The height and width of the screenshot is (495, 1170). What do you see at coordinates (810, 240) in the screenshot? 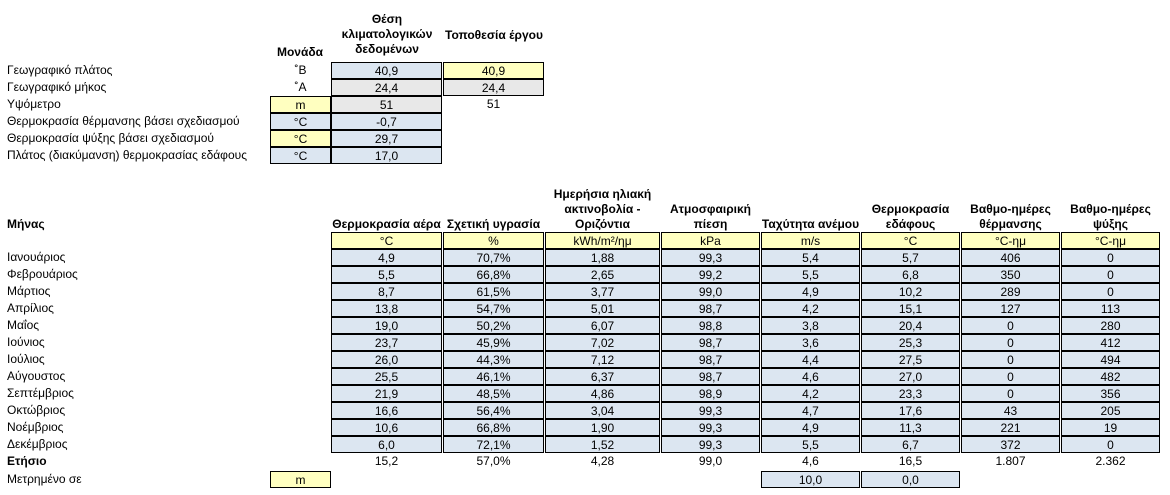
I see `column-unit-cell: m/s` at bounding box center [810, 240].